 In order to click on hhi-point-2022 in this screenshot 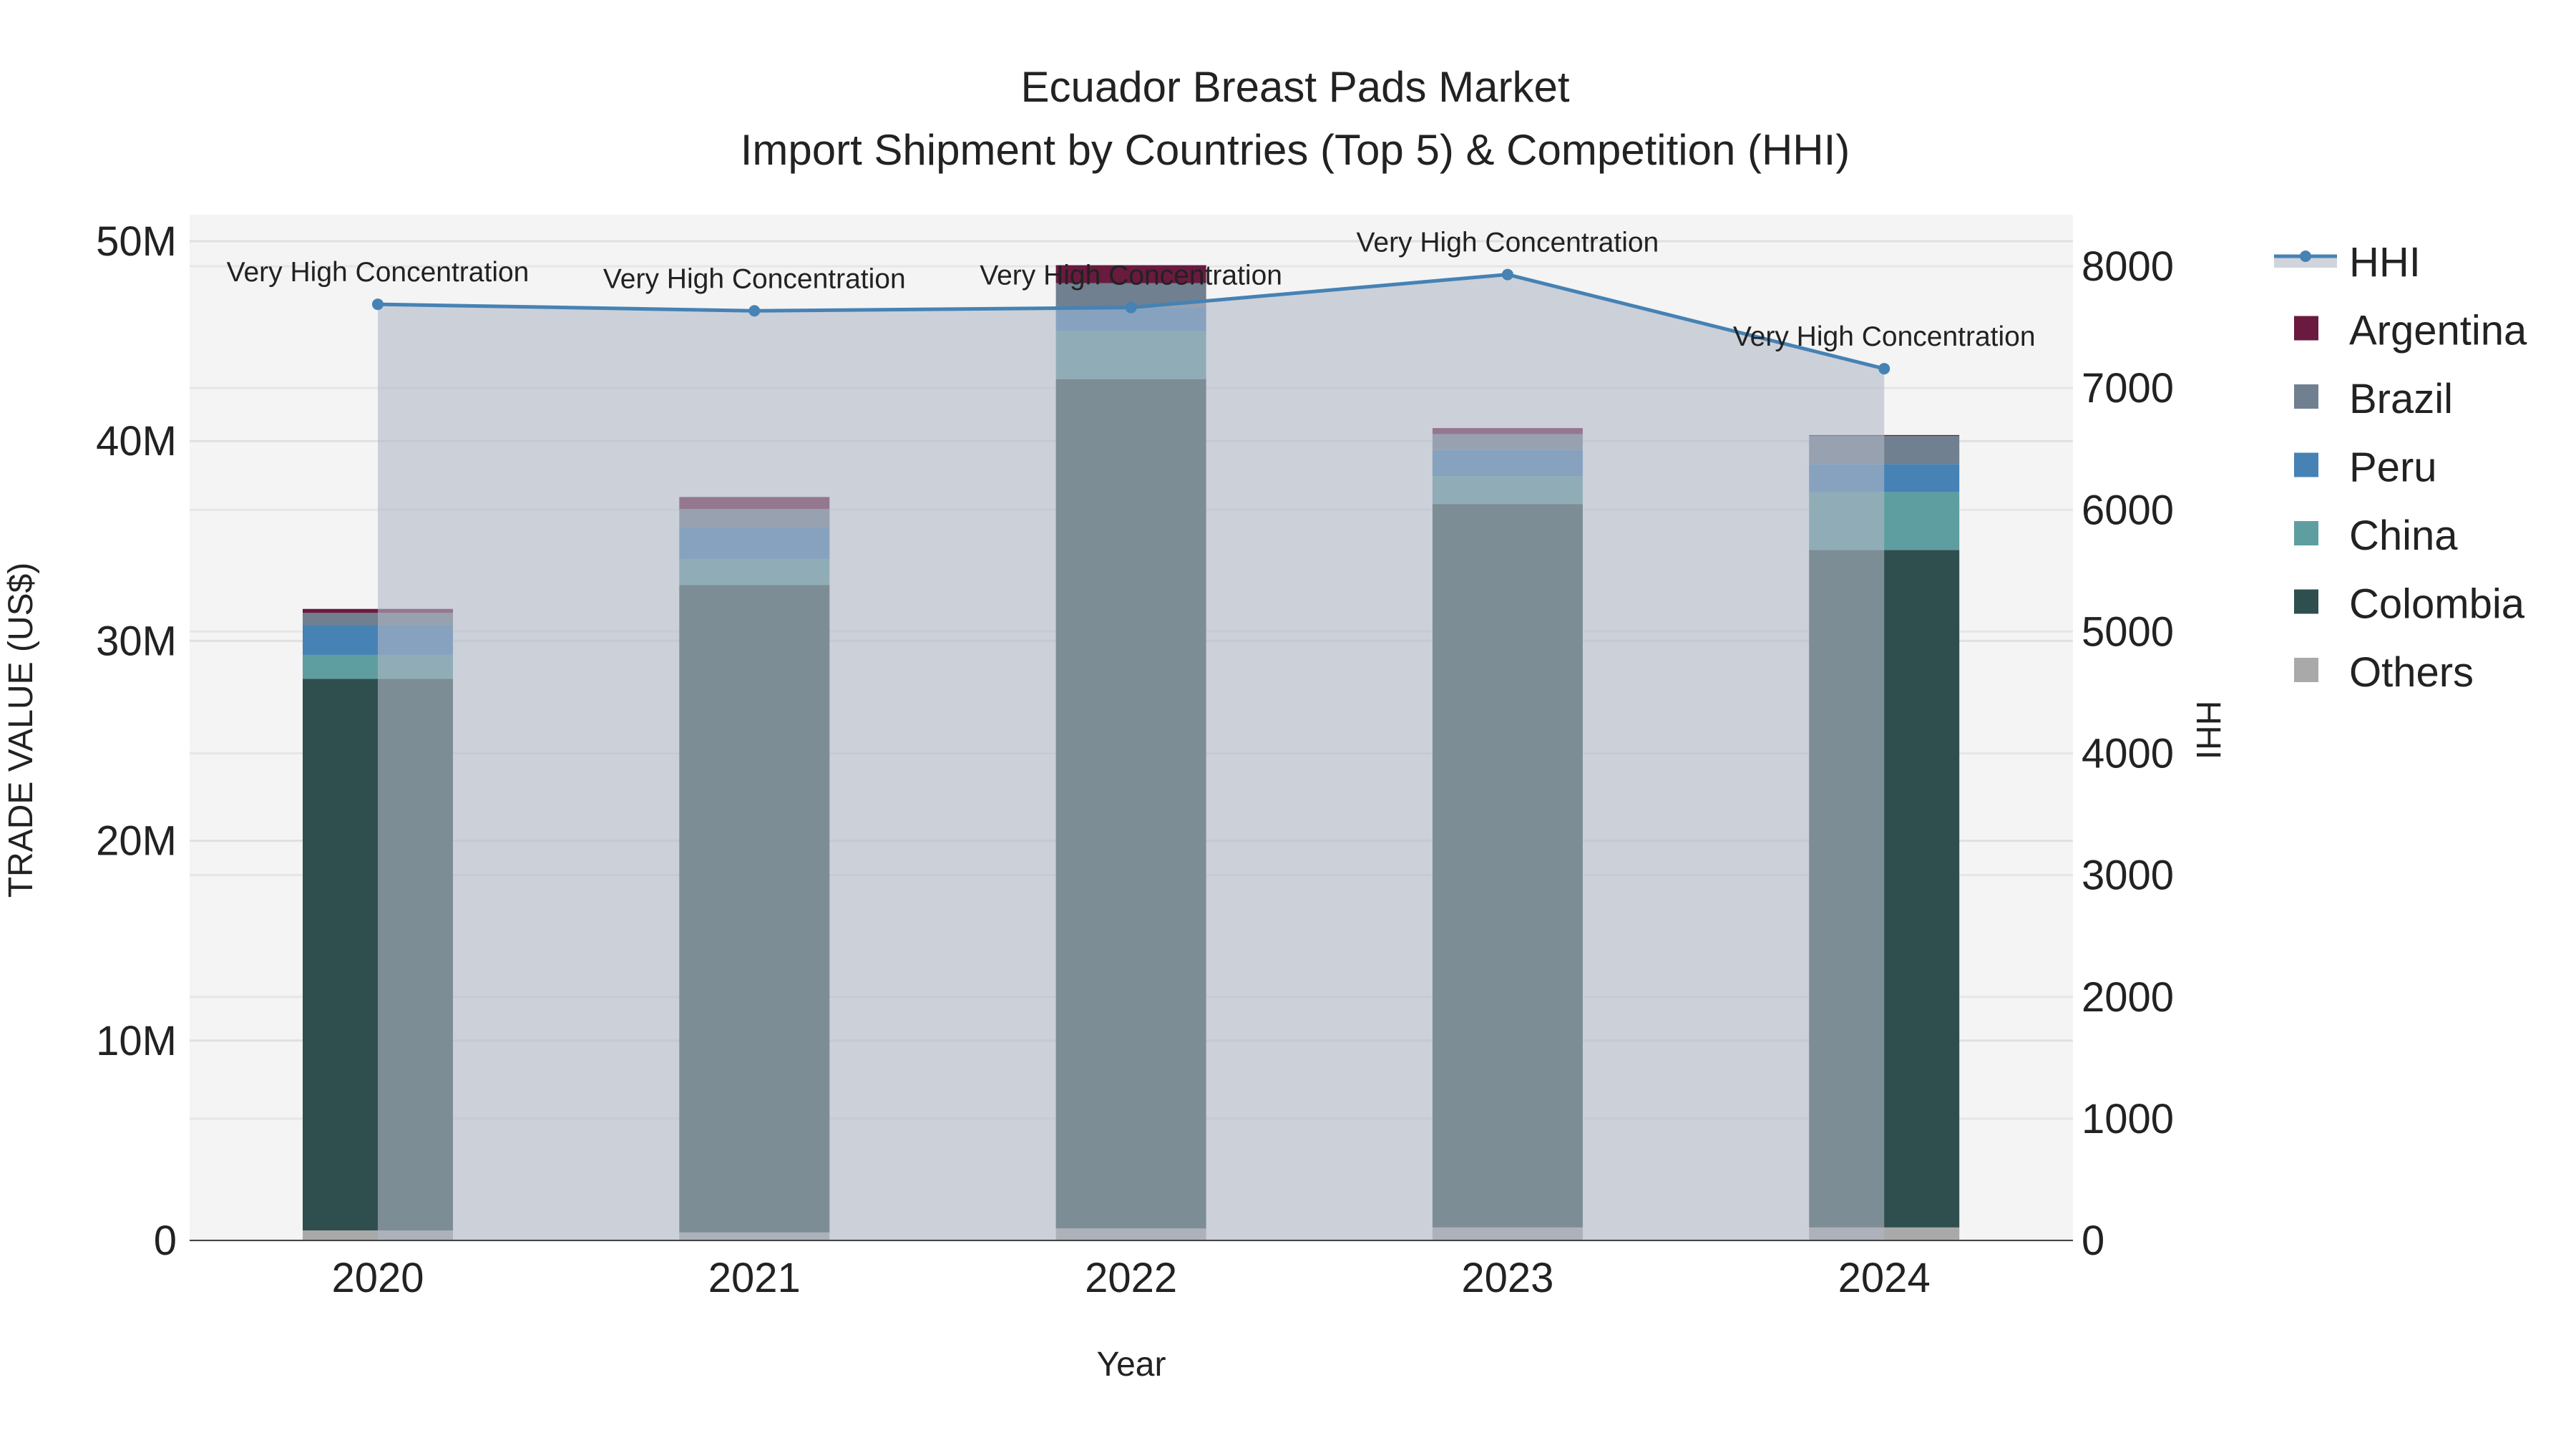, I will do `click(1131, 307)`.